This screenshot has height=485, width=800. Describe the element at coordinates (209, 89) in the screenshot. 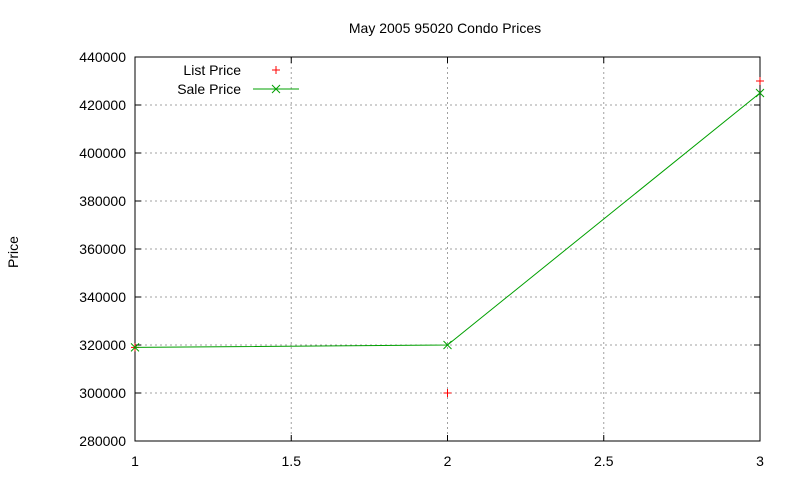

I see `legend-label: Sale Price` at that location.